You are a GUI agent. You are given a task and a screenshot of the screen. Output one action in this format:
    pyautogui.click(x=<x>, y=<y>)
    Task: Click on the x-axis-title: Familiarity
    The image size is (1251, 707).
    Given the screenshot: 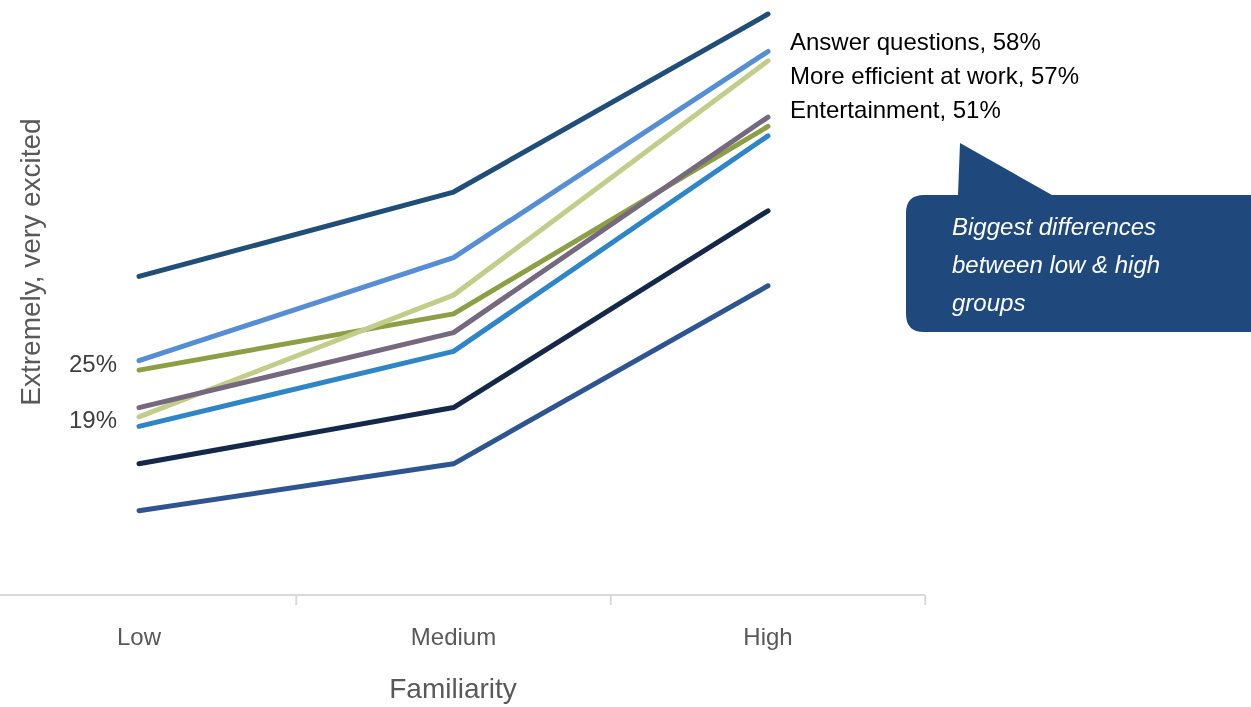 What is the action you would take?
    pyautogui.click(x=453, y=688)
    